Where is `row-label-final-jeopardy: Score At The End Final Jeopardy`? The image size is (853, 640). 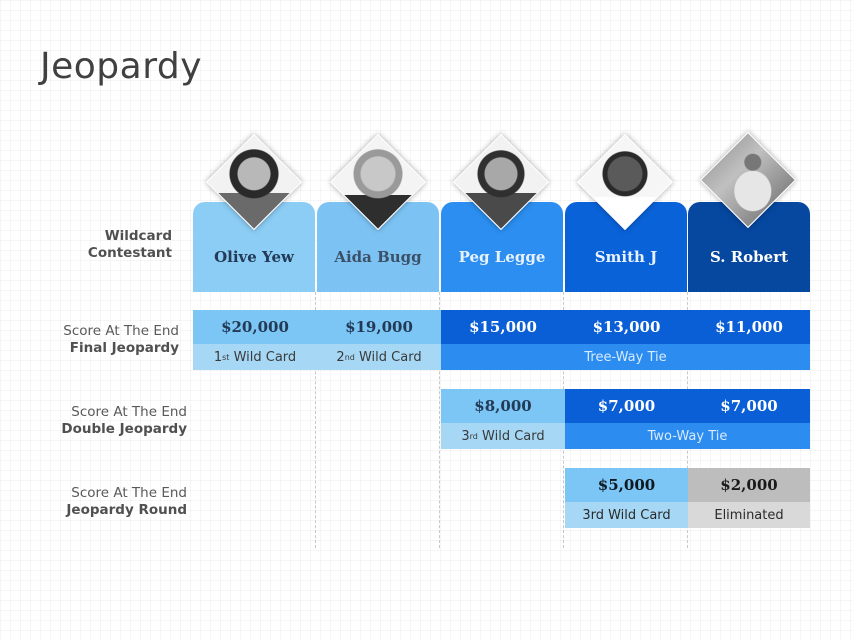
row-label-final-jeopardy: Score At The End Final Jeopardy is located at coordinates (121, 339).